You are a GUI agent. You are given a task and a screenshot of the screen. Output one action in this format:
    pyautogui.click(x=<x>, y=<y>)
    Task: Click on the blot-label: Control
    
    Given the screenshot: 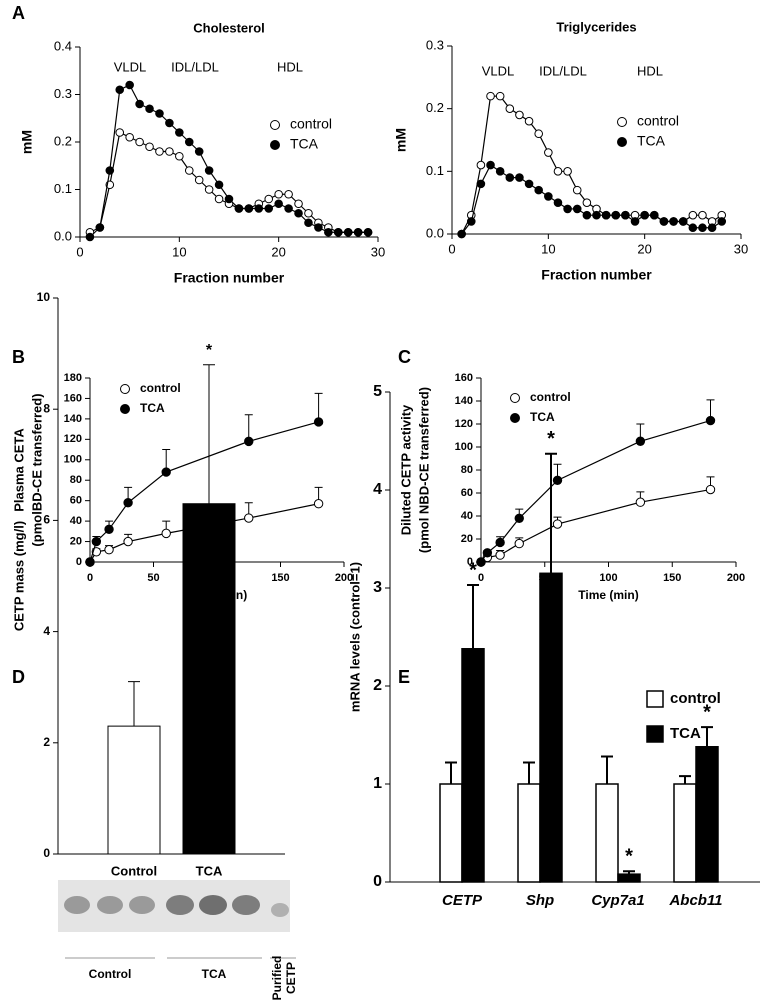 What is the action you would take?
    pyautogui.click(x=110, y=974)
    